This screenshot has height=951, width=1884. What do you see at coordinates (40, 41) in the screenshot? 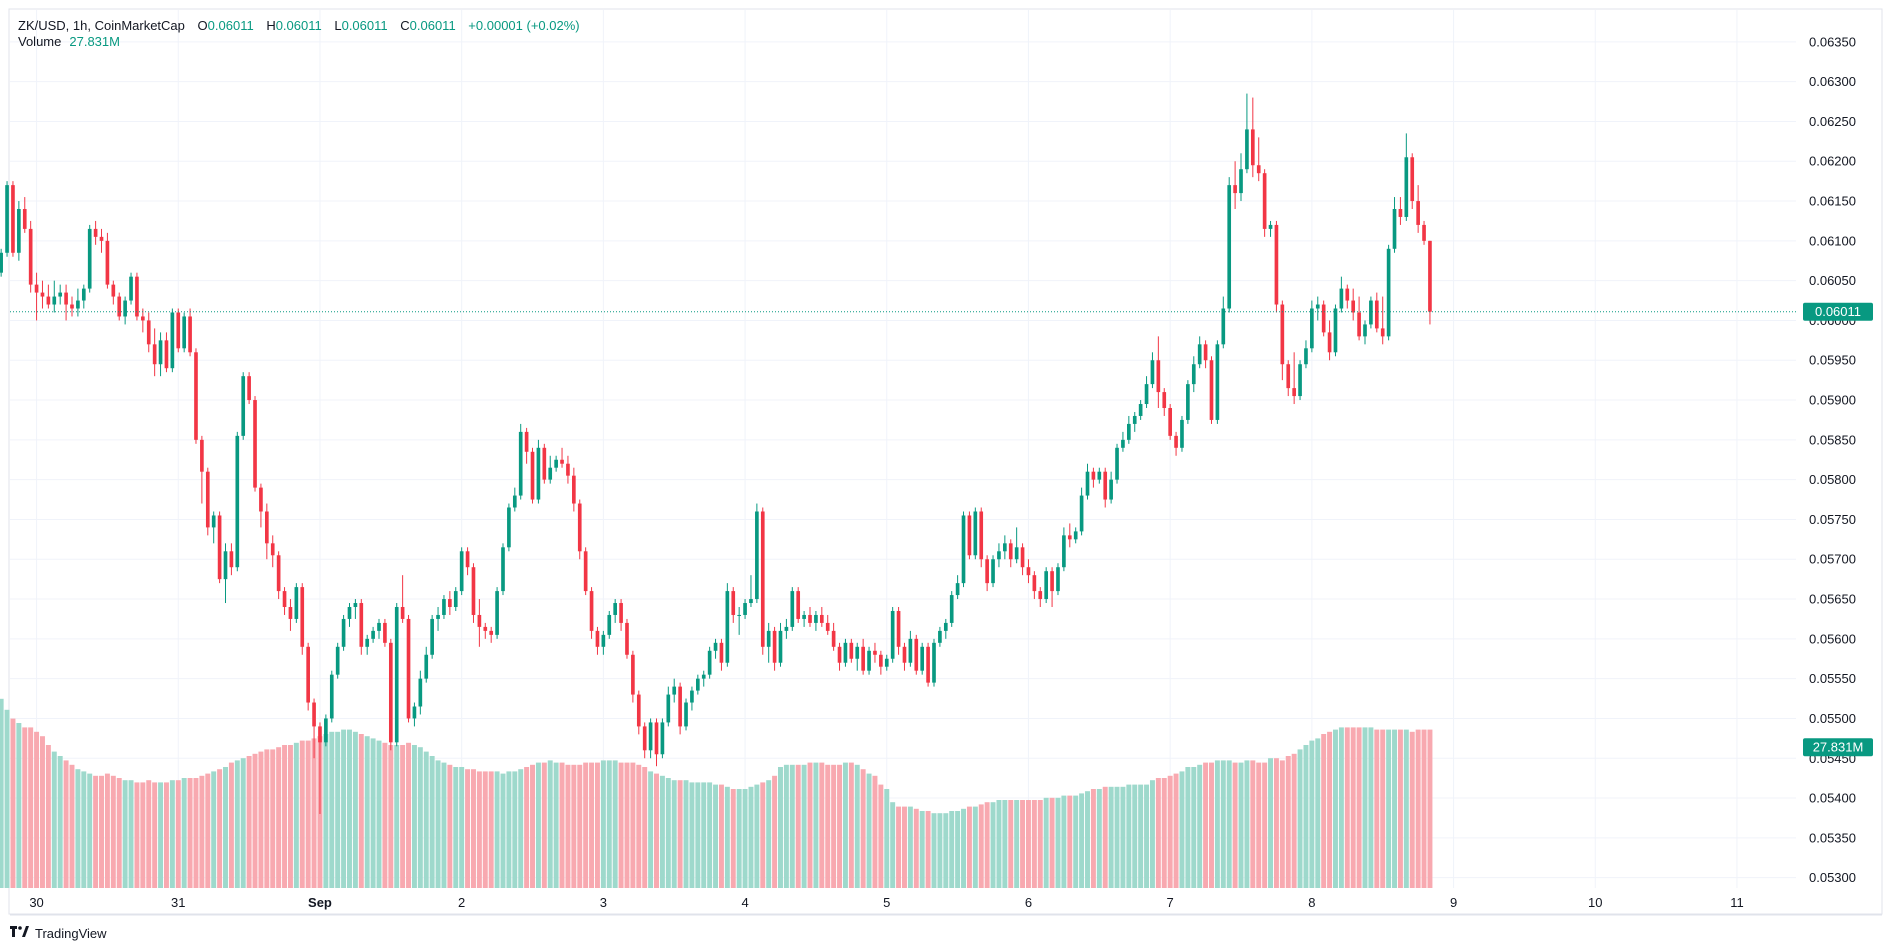
I see `volume-label: Volume` at bounding box center [40, 41].